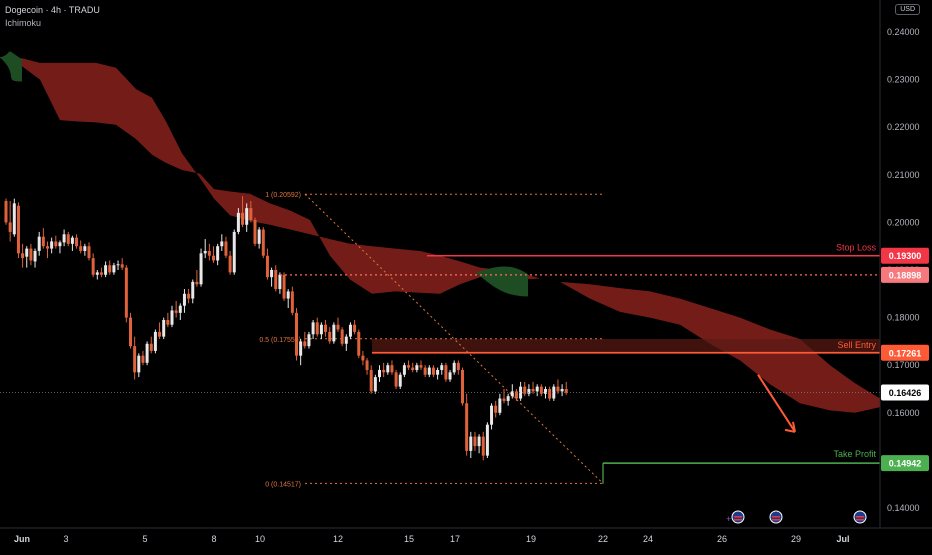 This screenshot has height=555, width=932. I want to click on x-tick-label: 12, so click(338, 539).